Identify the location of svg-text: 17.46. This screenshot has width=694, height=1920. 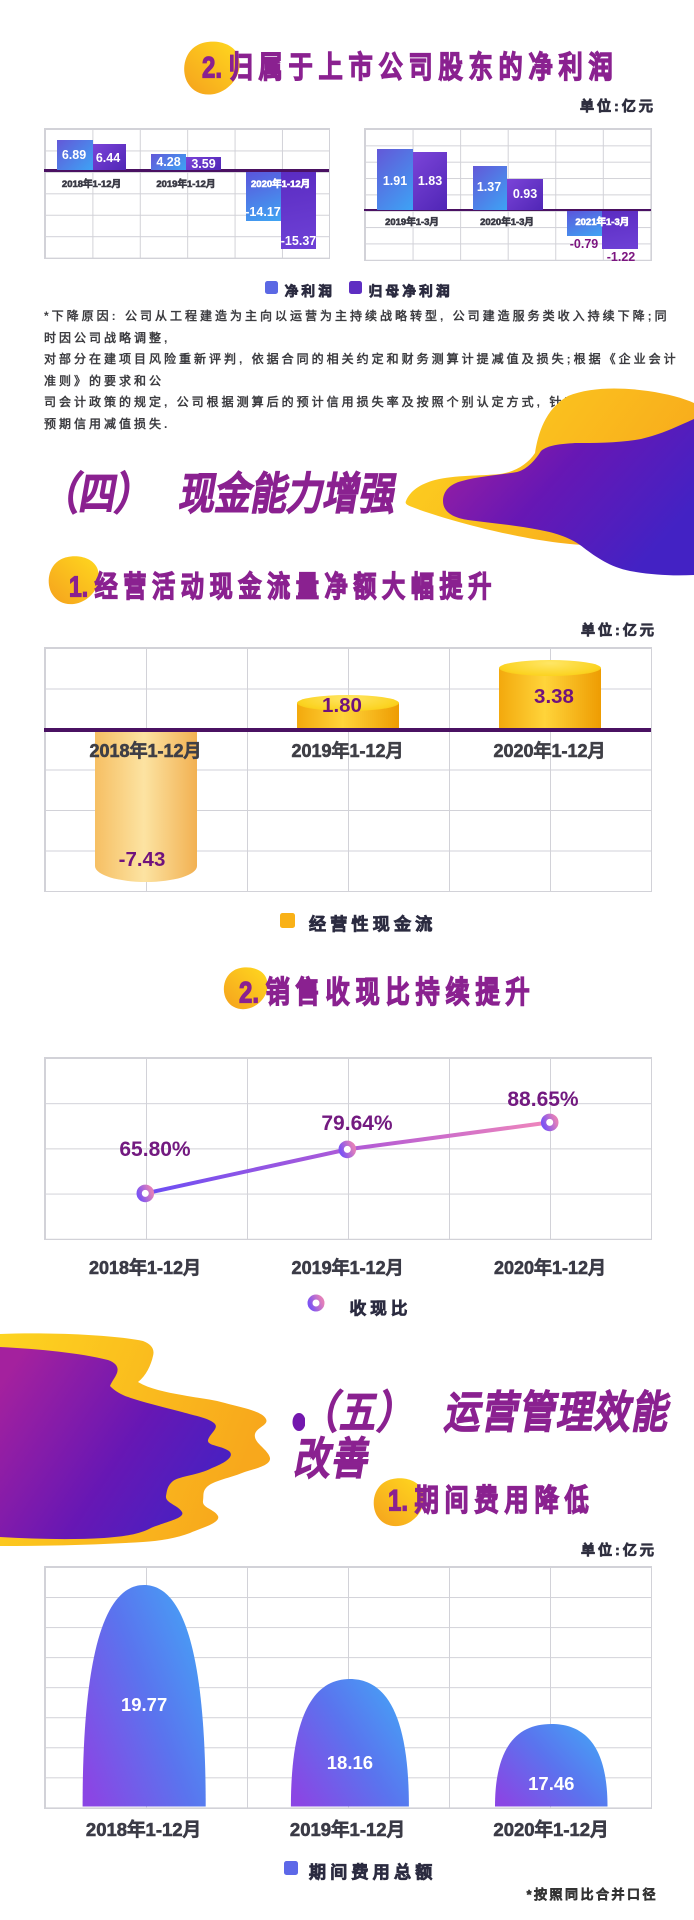
(551, 1783).